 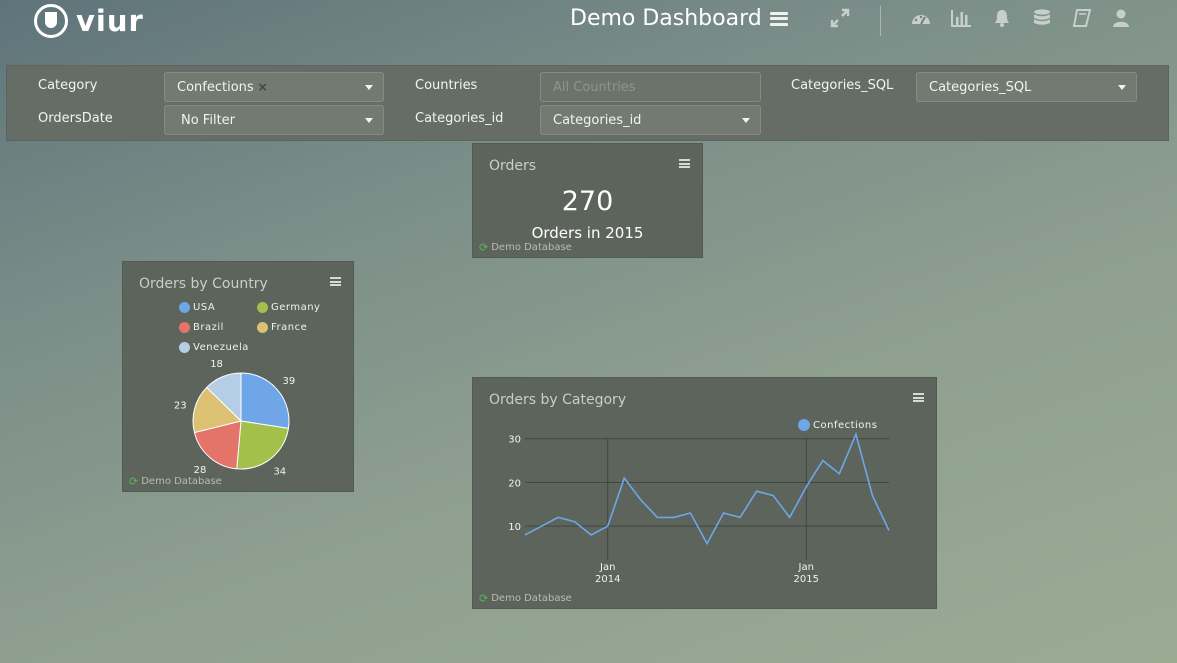 What do you see at coordinates (840, 18) in the screenshot?
I see `expand-icon` at bounding box center [840, 18].